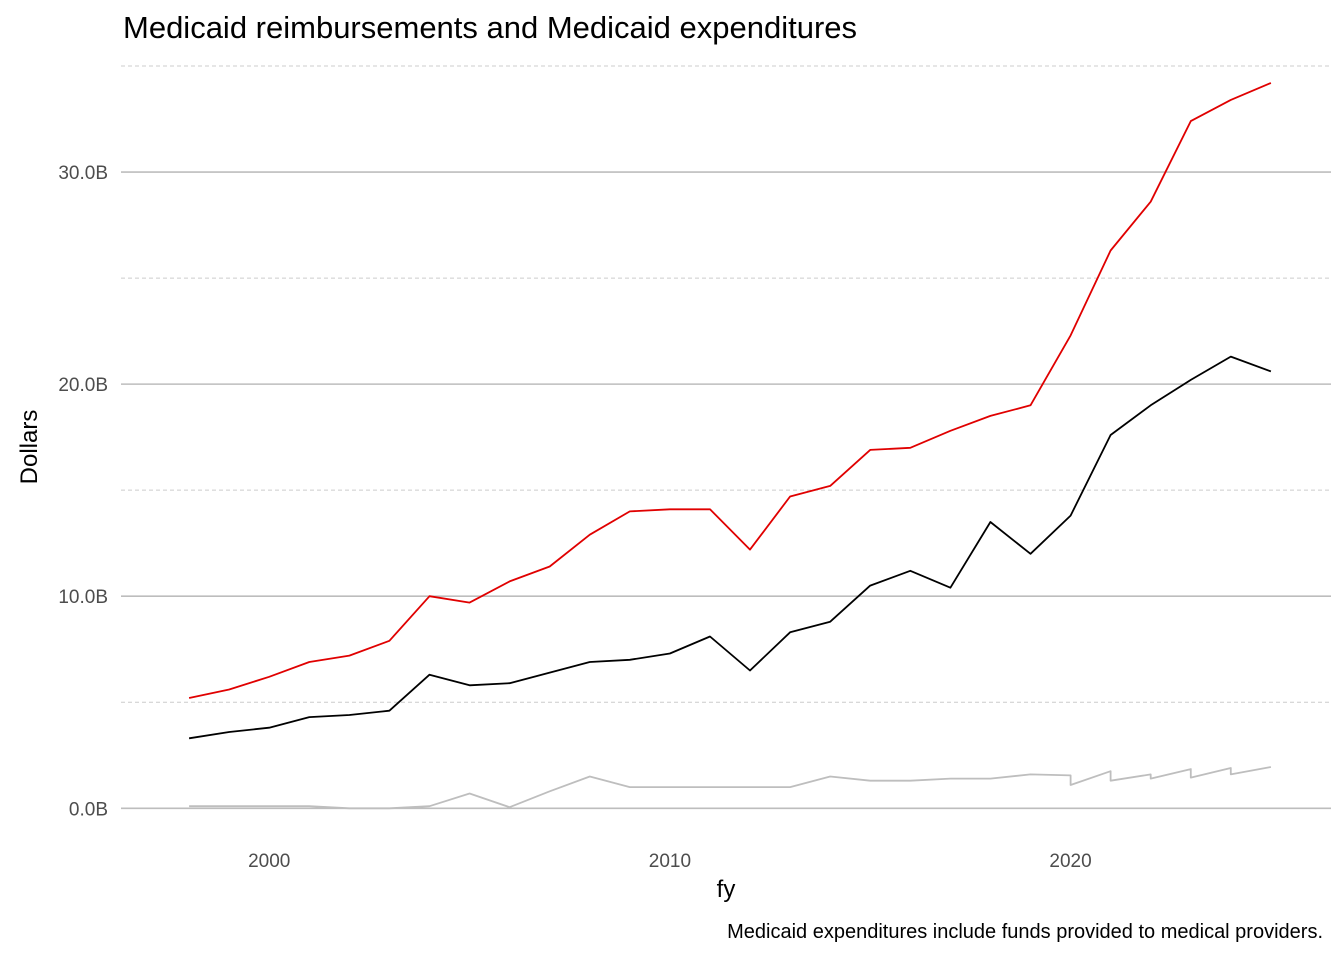 The width and height of the screenshot is (1344, 960). Describe the element at coordinates (83, 385) in the screenshot. I see `y-tick-label: 20.0B` at that location.